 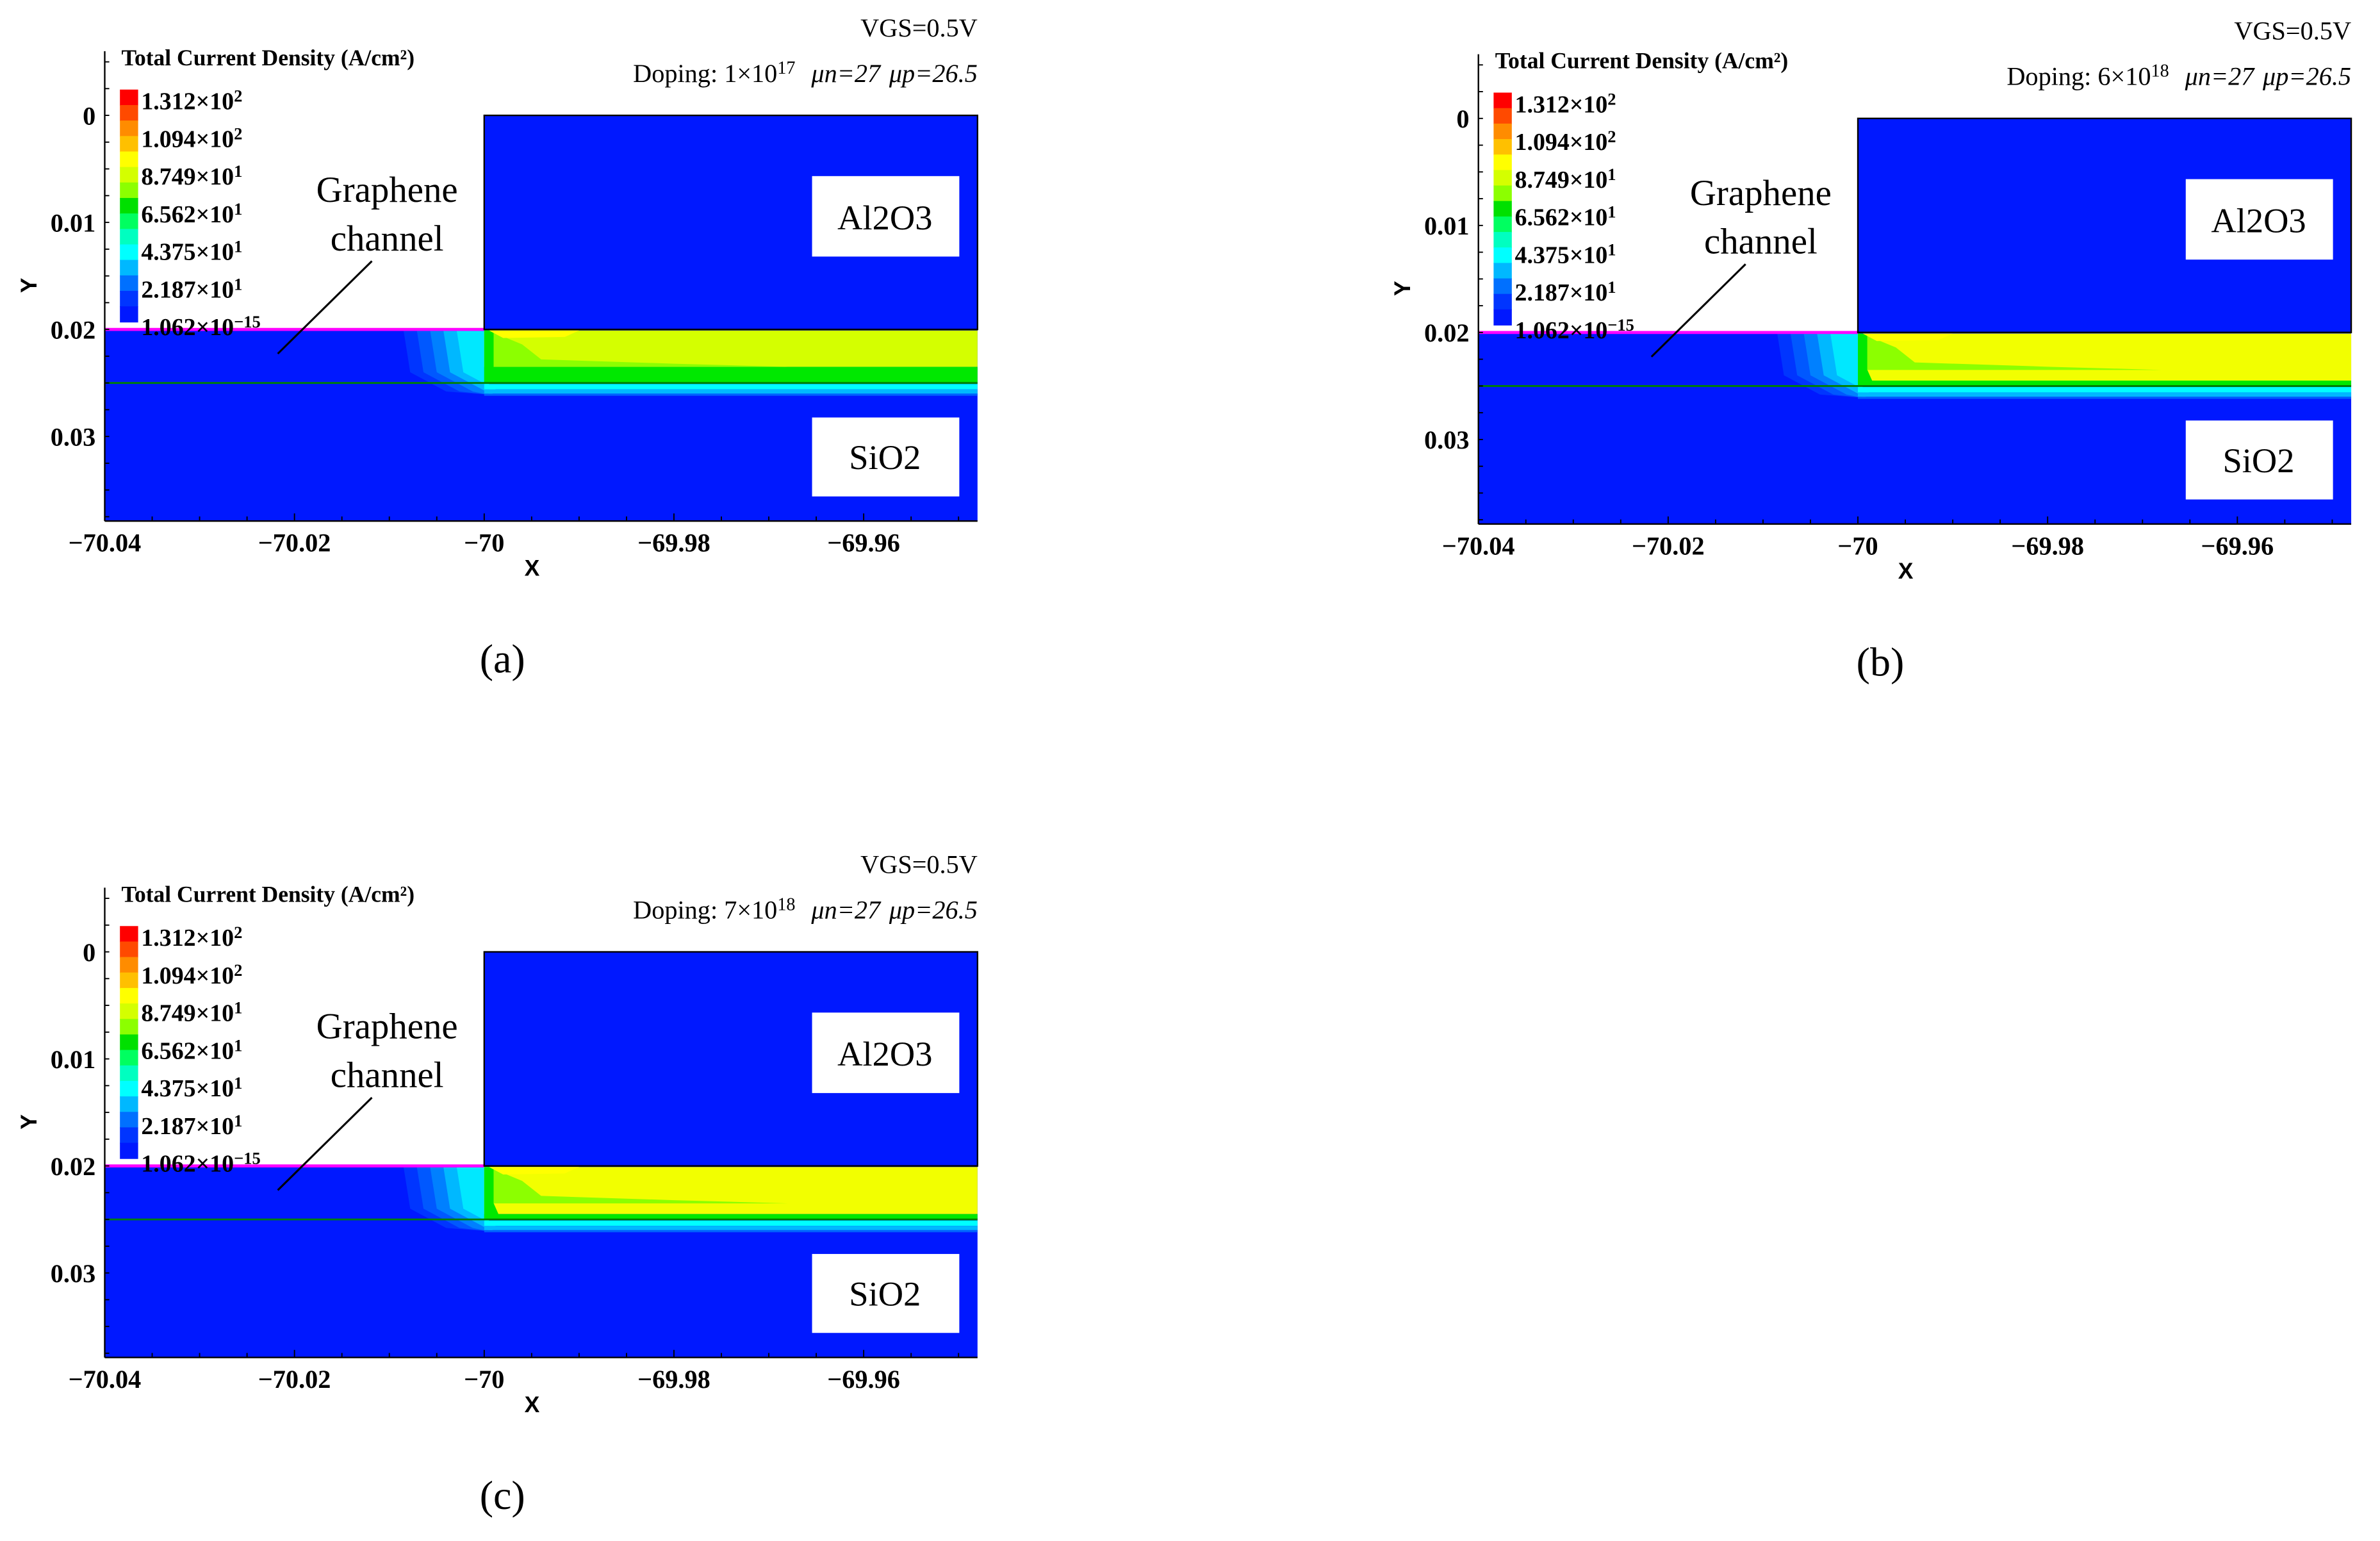 I want to click on doping-label: Doping: 7×1018, so click(x=714, y=910).